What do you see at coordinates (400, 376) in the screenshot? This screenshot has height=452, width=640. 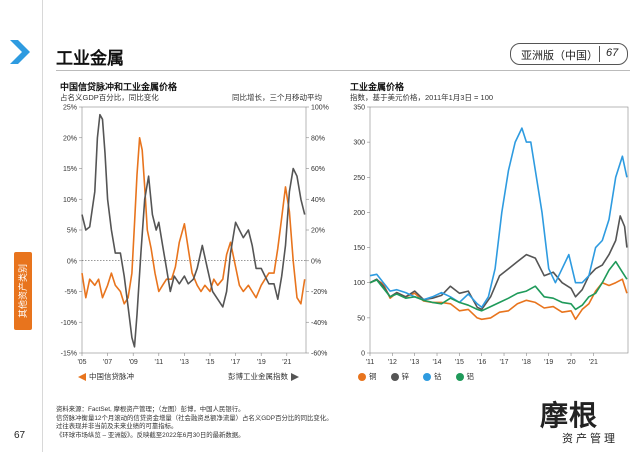 I see `legend-item-zinc: 锌` at bounding box center [400, 376].